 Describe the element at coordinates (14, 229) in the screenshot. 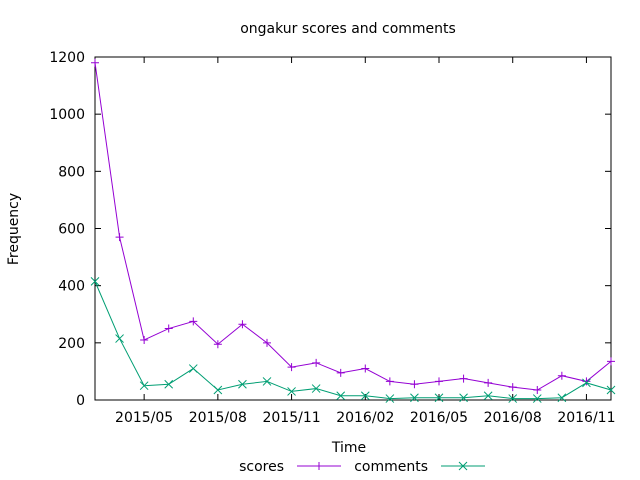

I see `y-axis-label: Frequency` at that location.